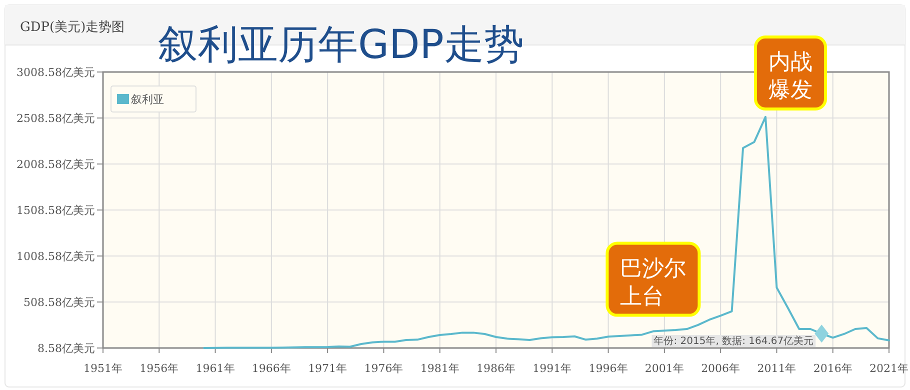  I want to click on y-tick-label: 2008.58亿美元, so click(55, 164).